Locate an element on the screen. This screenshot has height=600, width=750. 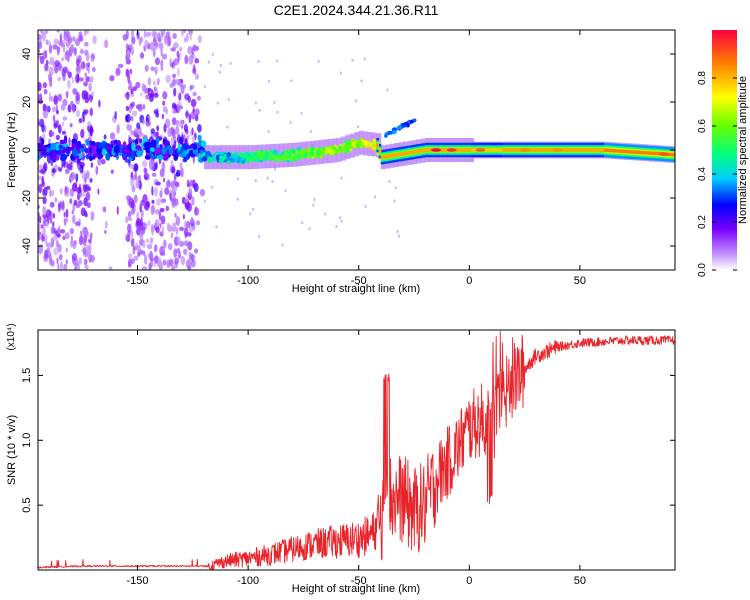
x-tick-label: 50 is located at coordinates (580, 281).